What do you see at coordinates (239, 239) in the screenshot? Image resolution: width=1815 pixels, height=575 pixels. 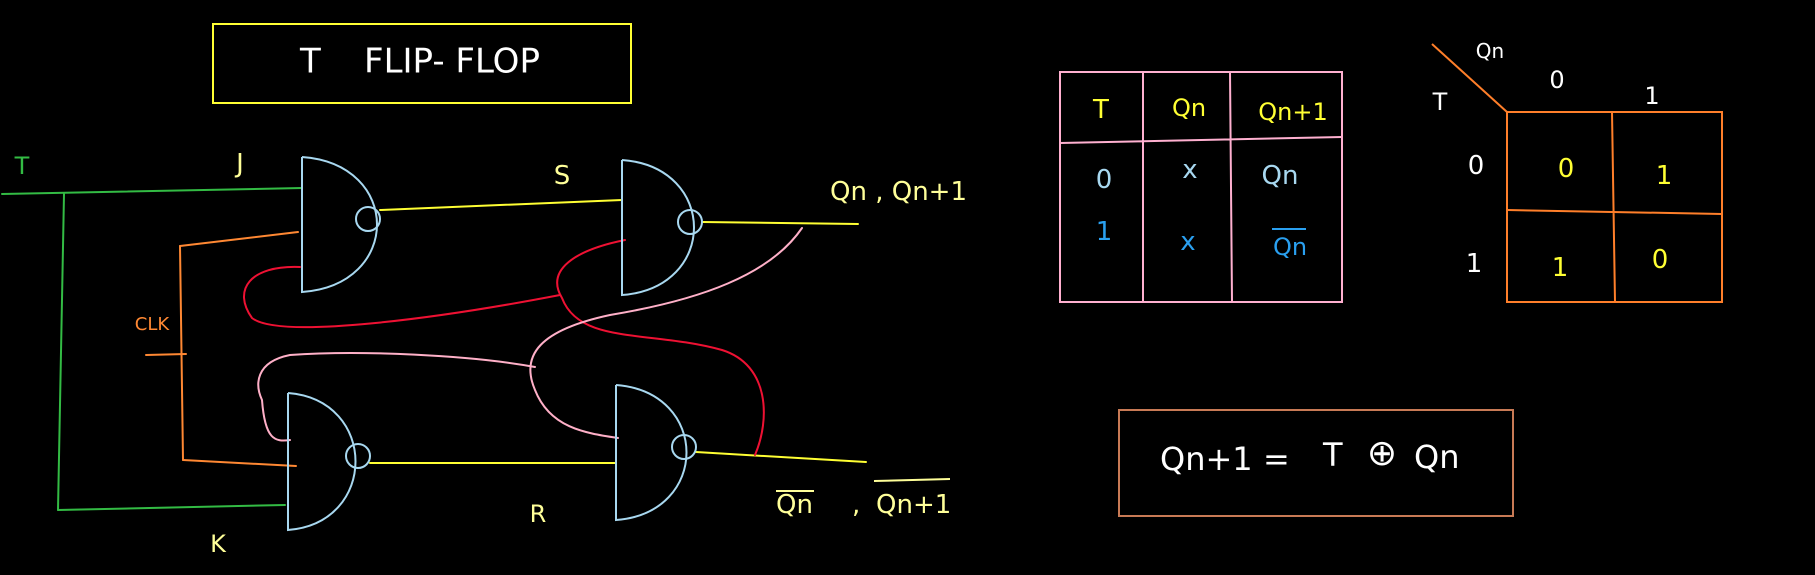 I see `wire-clk-top` at bounding box center [239, 239].